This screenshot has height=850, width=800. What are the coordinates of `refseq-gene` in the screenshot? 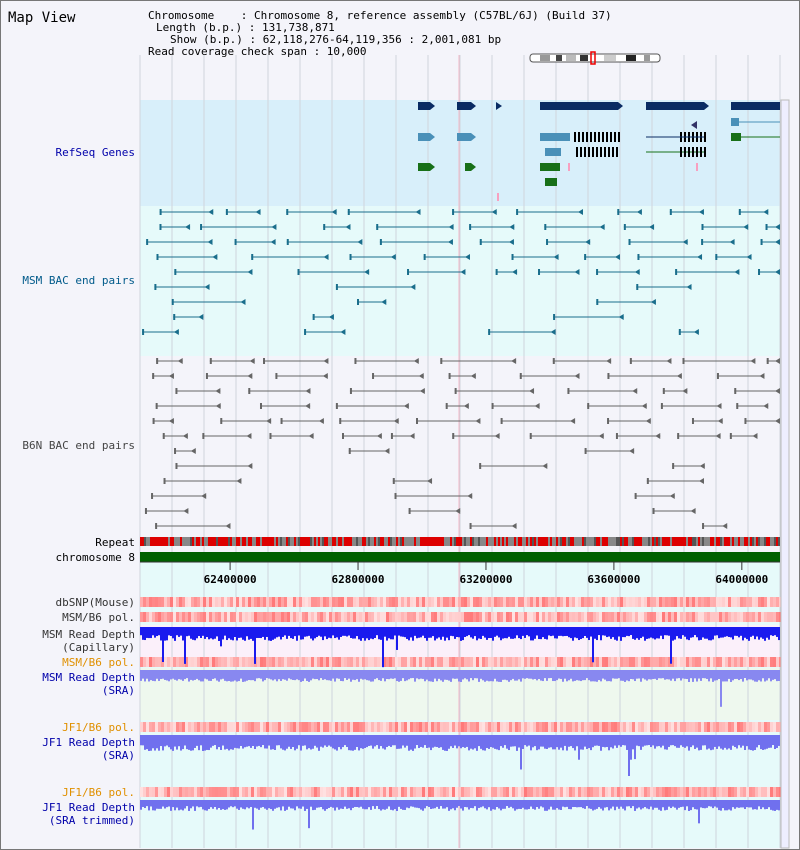 It's located at (755, 106).